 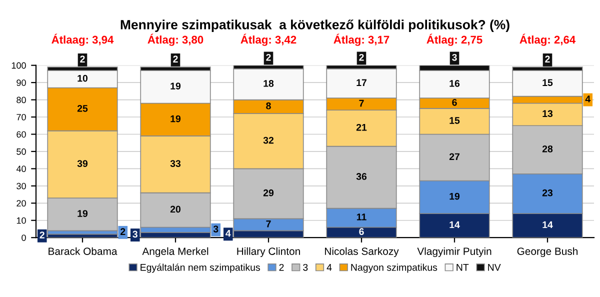 What do you see at coordinates (547, 192) in the screenshot?
I see `data-label: 23` at bounding box center [547, 192].